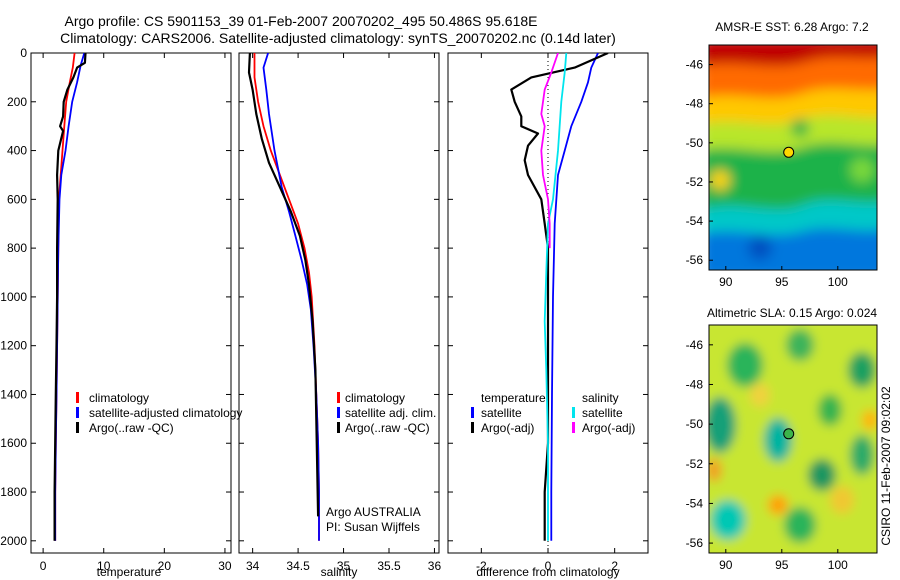  I want to click on y-tick-label: 2000, so click(13, 541).